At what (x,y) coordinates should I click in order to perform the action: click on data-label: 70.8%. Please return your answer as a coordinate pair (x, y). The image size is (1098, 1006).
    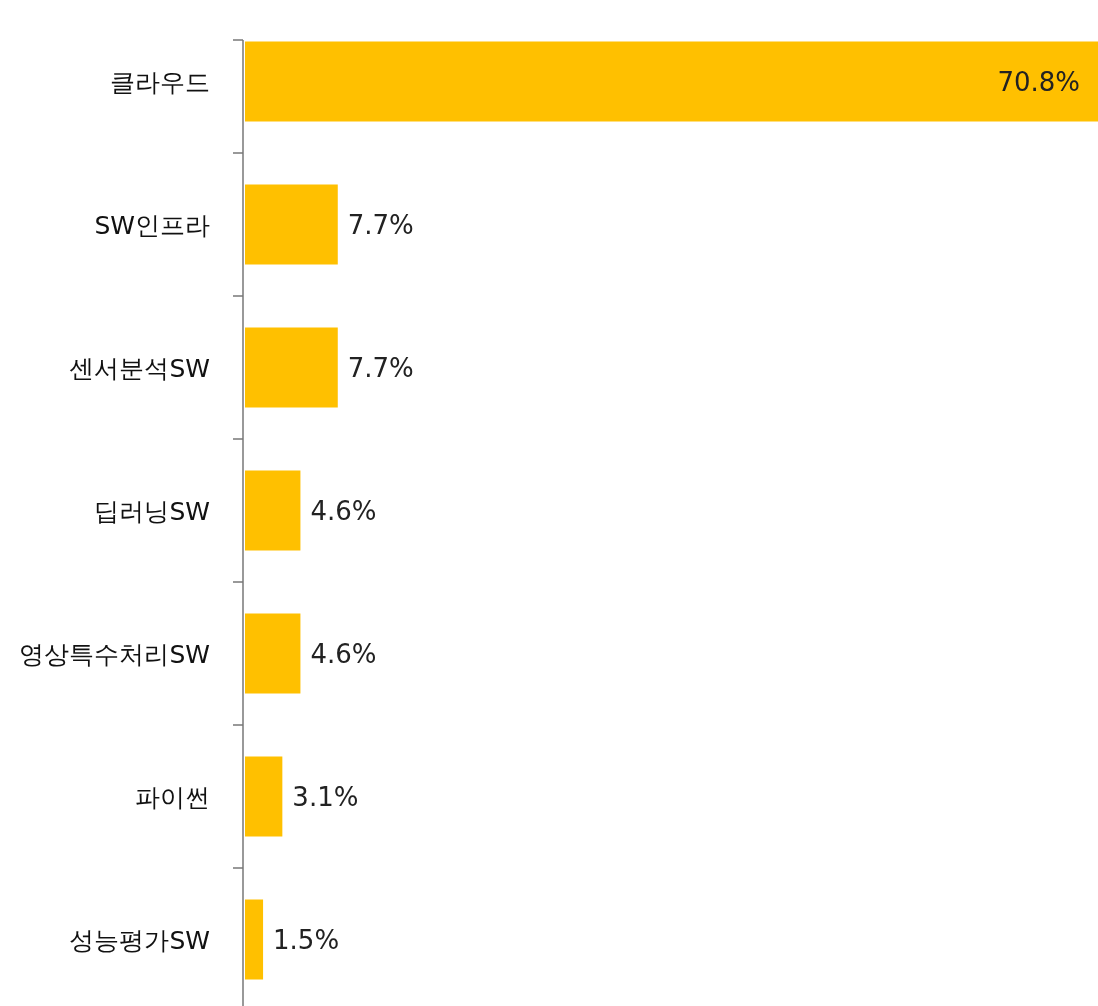
    Looking at the image, I should click on (1038, 81).